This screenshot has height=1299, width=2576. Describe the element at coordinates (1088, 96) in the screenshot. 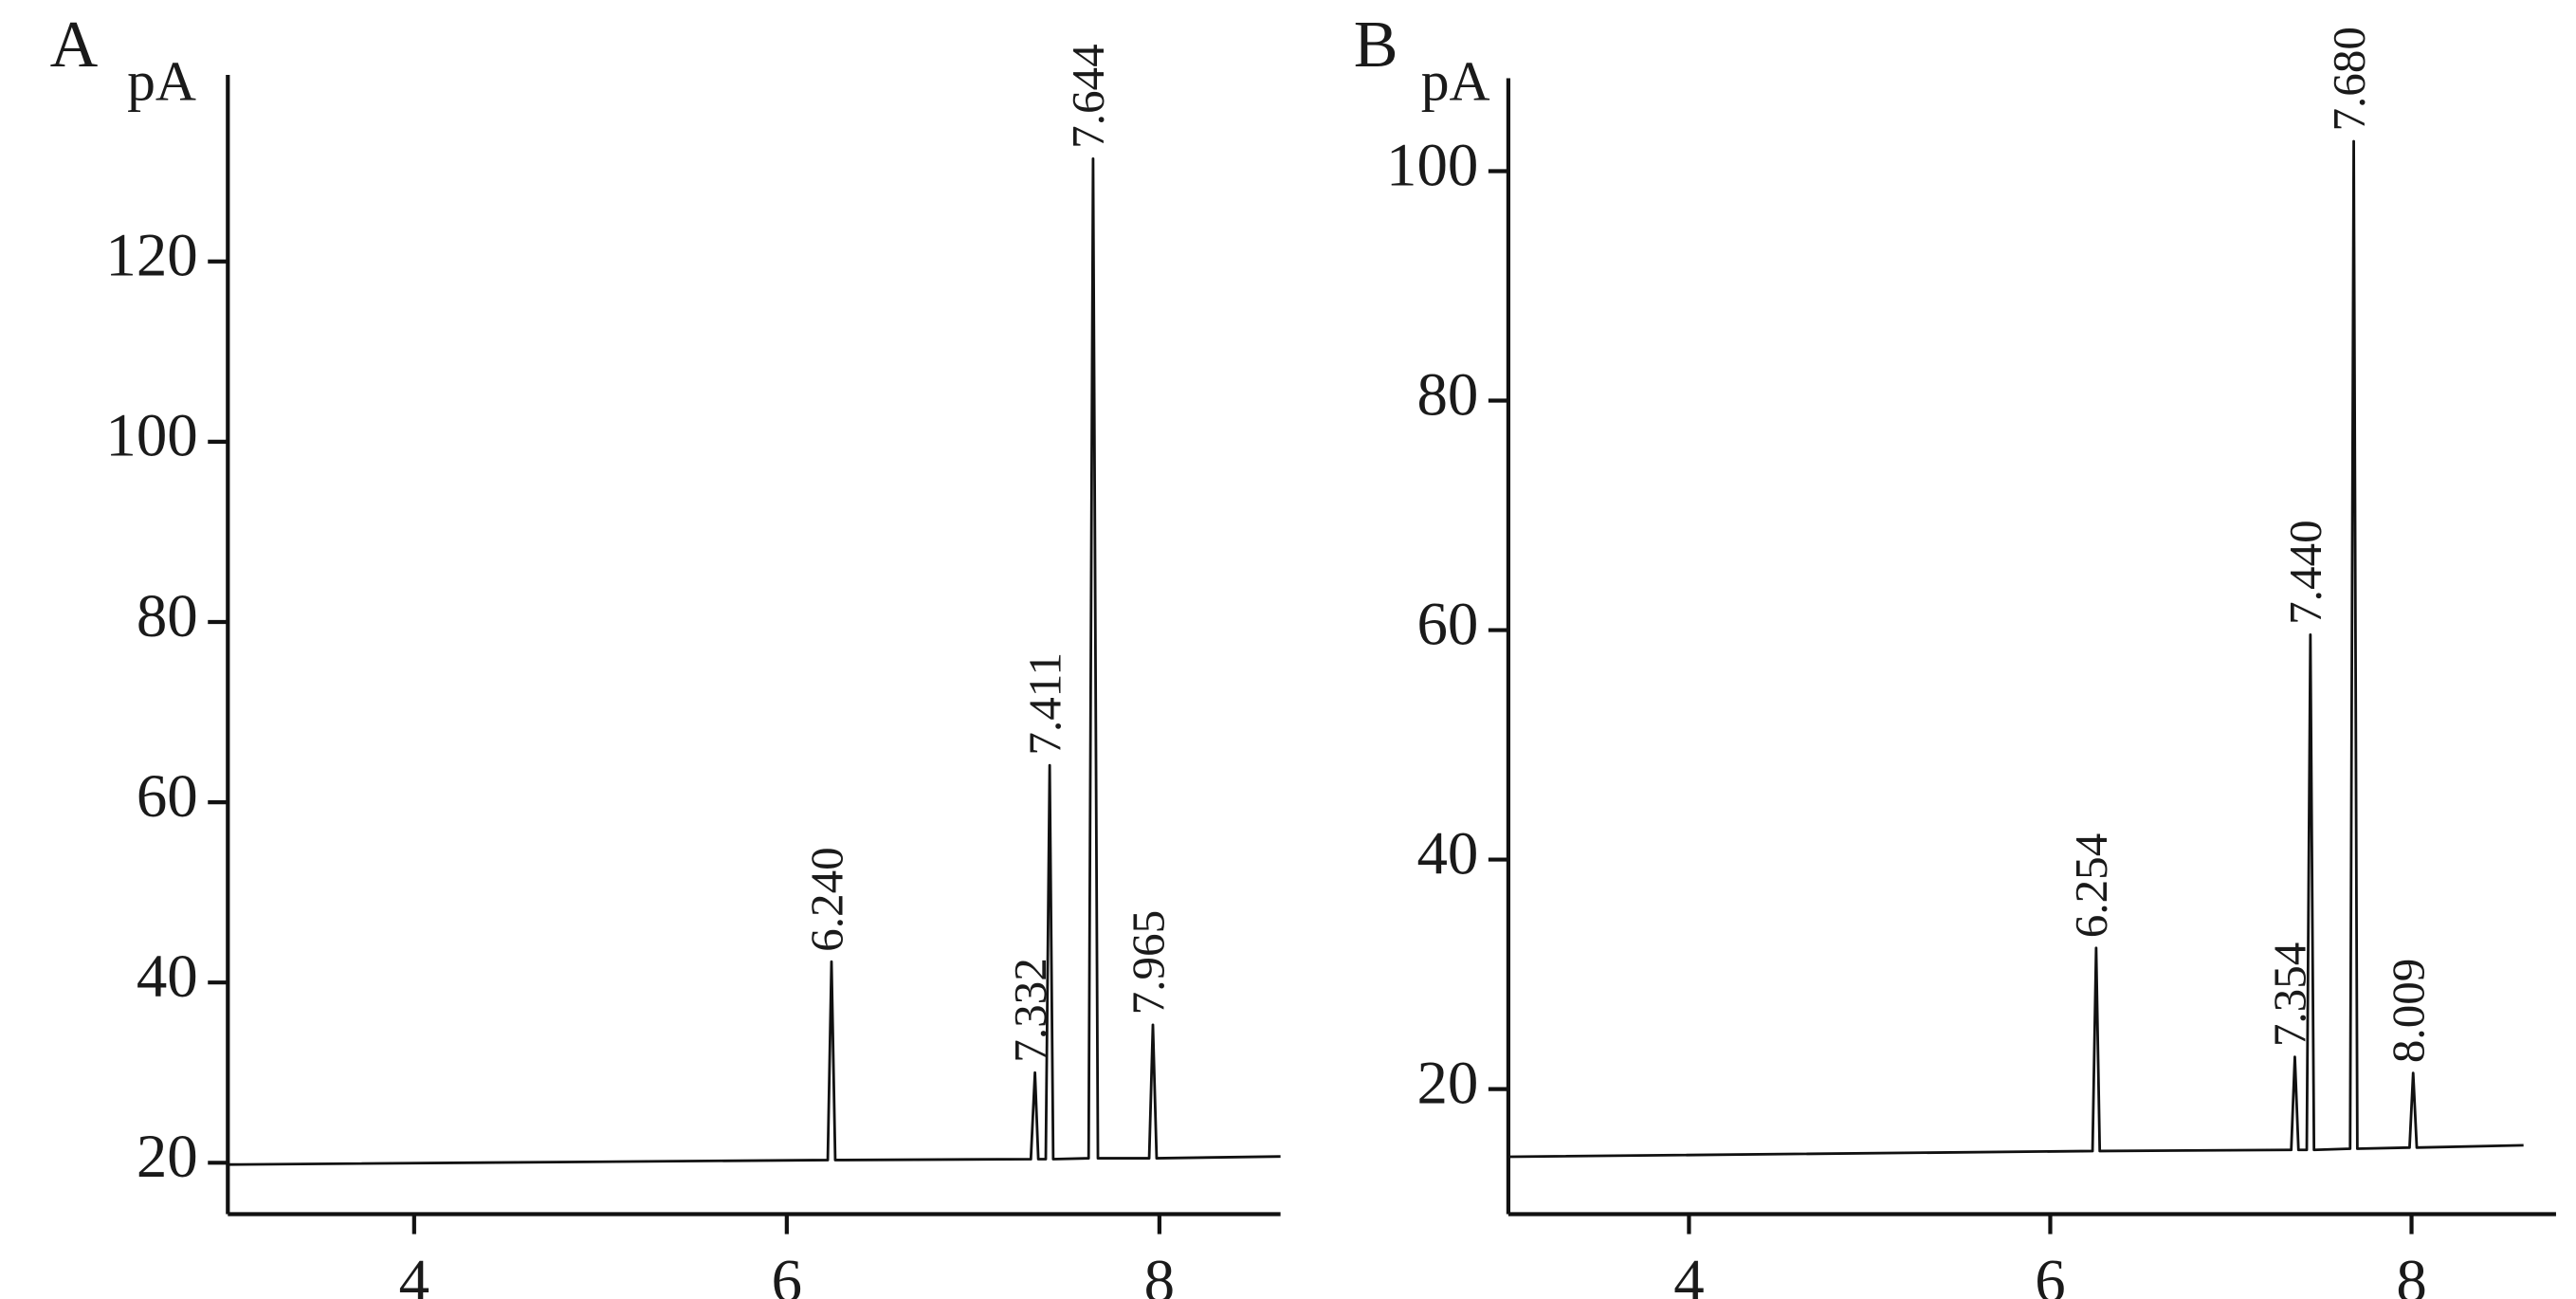

I see `peak-label: 7.644` at that location.